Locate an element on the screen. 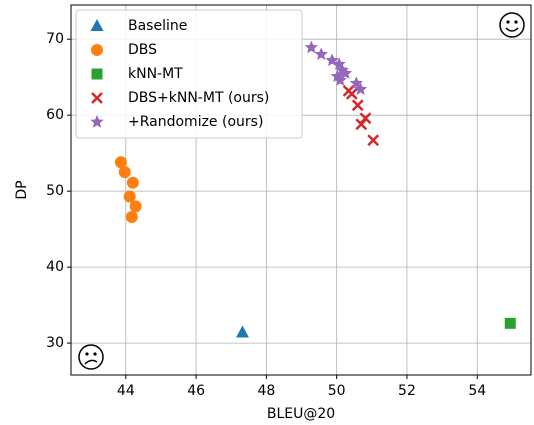 This screenshot has width=534, height=425. legend-label: +Randomize (ours) is located at coordinates (195, 122).